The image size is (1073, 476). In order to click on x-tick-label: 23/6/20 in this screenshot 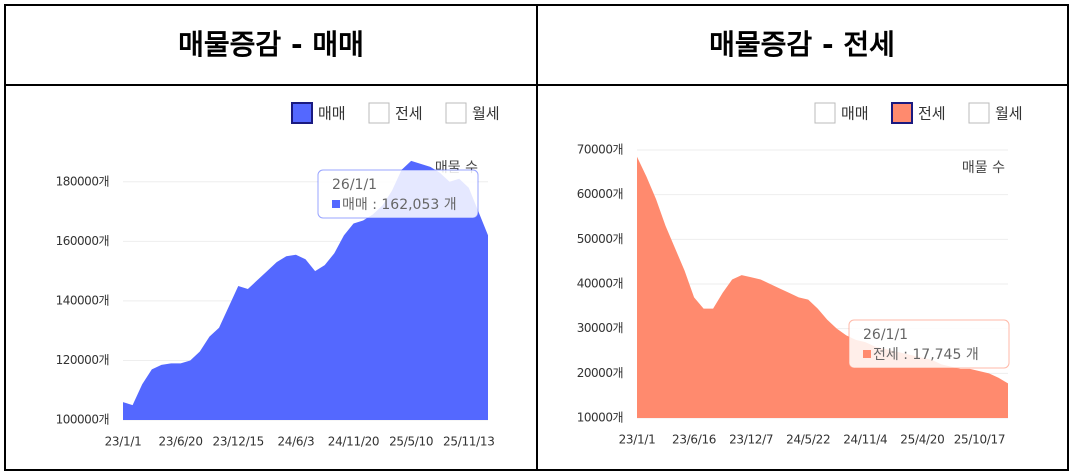, I will do `click(181, 442)`.